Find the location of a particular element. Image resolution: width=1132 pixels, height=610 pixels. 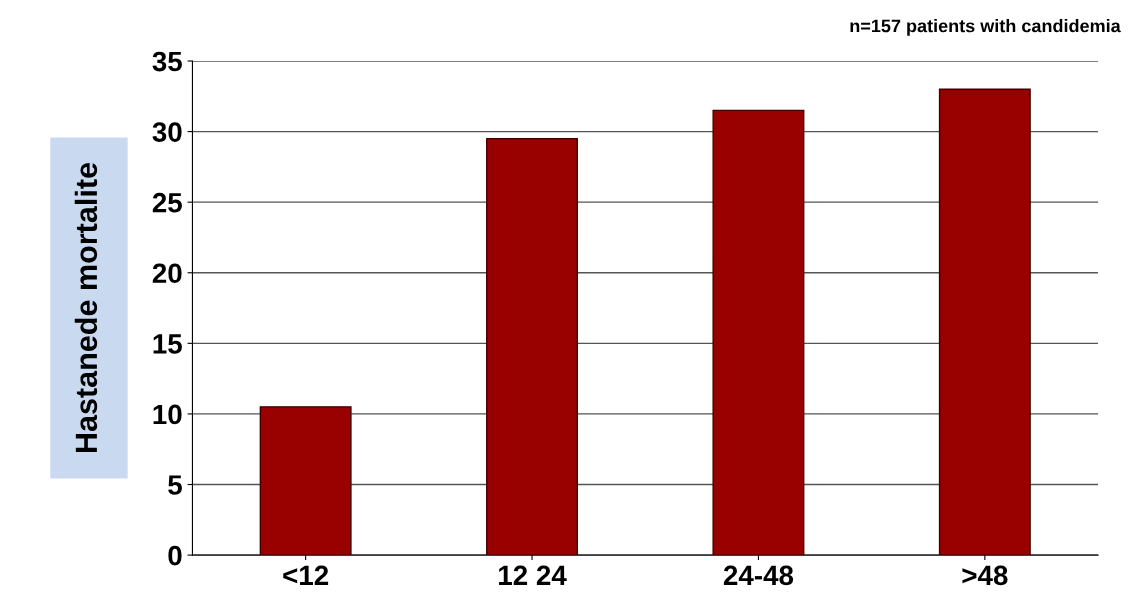

y-tick-label: 5 is located at coordinates (175, 485).